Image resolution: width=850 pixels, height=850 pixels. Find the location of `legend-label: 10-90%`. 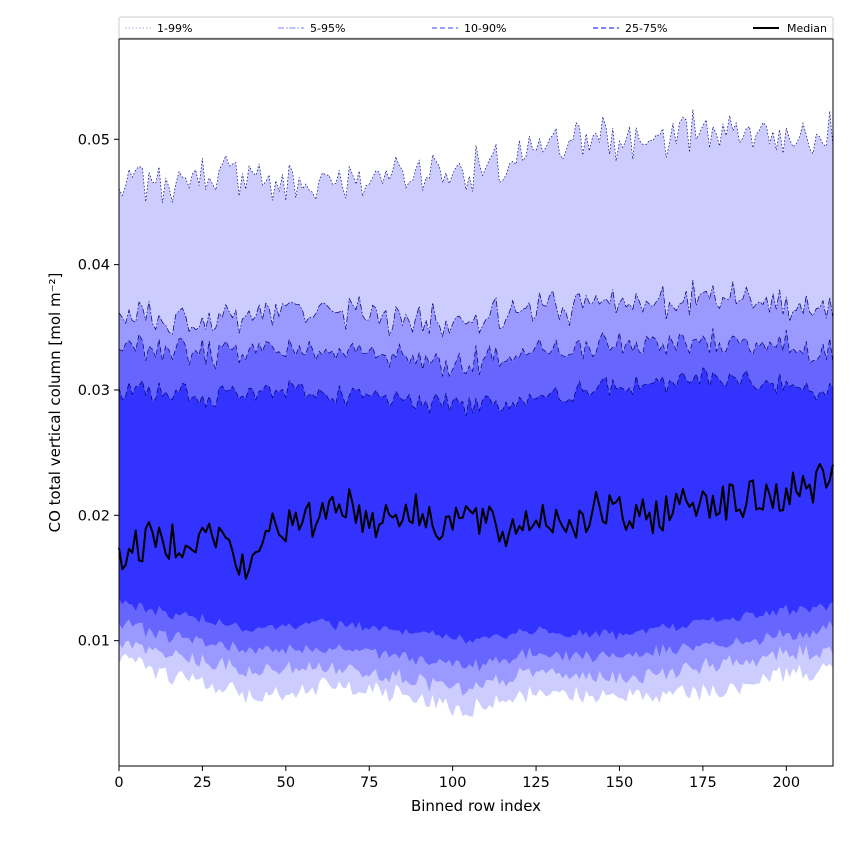

legend-label: 10-90% is located at coordinates (485, 28).